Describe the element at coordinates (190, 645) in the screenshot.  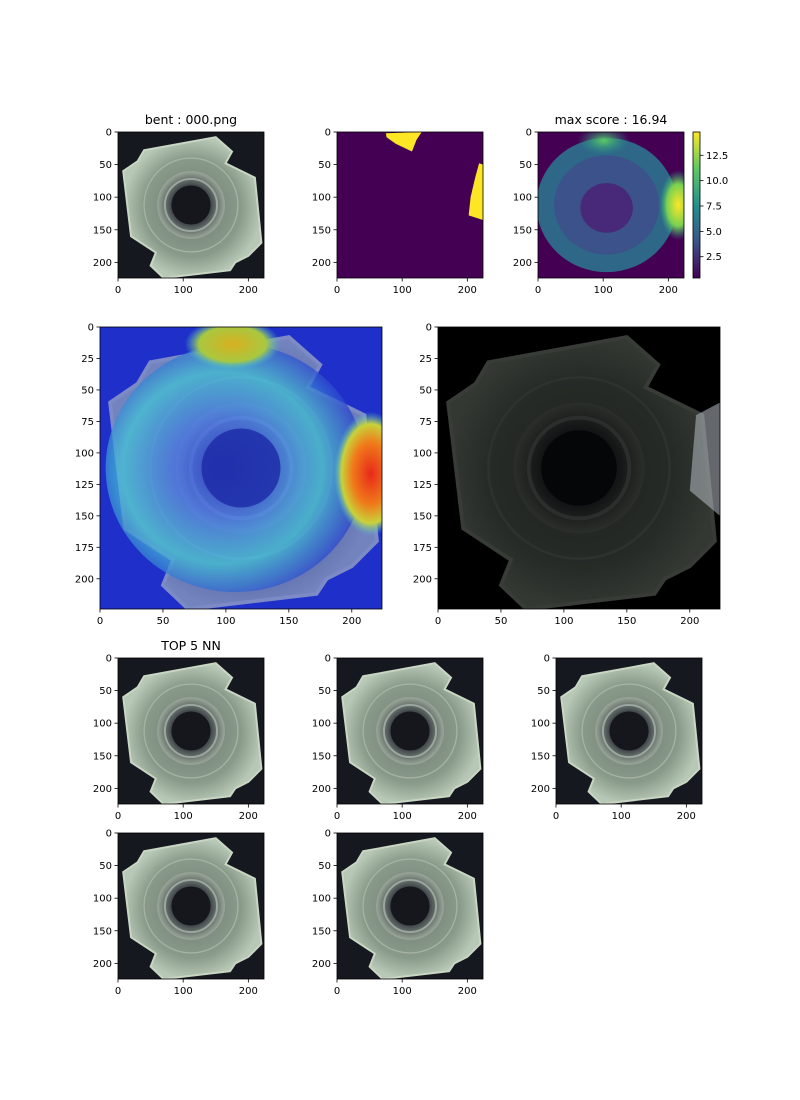
I see `panel-title: TOP 5 NN` at that location.